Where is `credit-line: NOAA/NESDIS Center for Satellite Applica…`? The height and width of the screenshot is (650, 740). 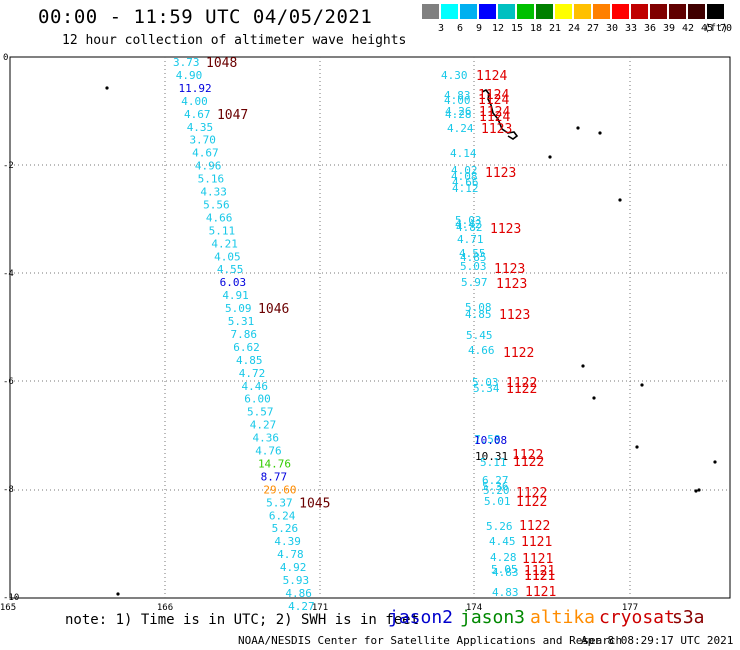
credit-line: NOAA/NESDIS Center for Satellite Applica… is located at coordinates (430, 640).